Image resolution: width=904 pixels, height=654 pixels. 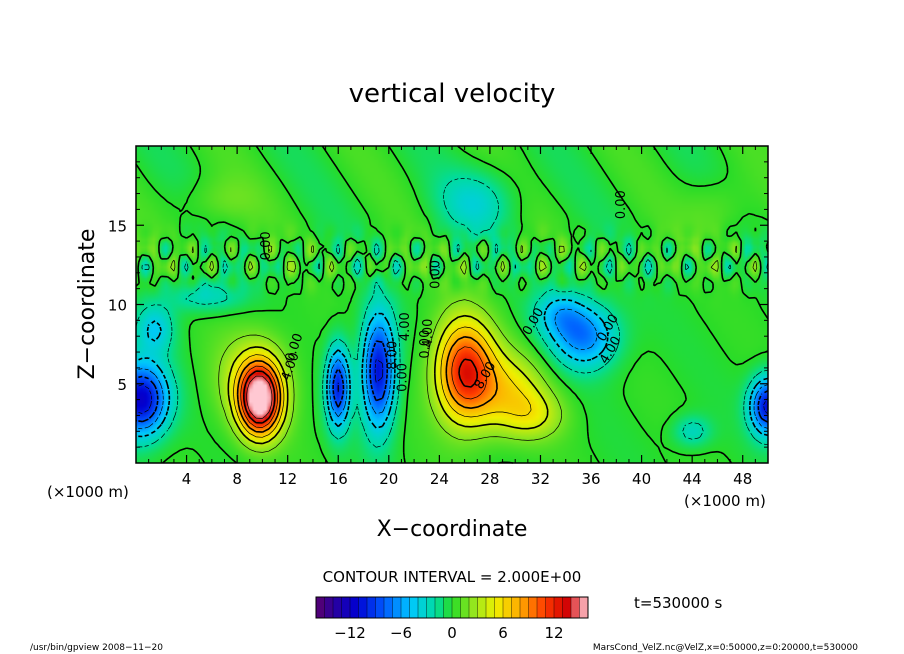 I want to click on x-tick-label: 24, so click(x=439, y=479).